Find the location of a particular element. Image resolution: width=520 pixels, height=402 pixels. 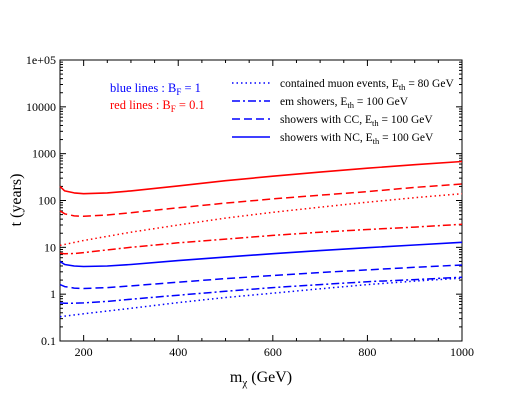

series-line-blue-solid is located at coordinates (261, 254).